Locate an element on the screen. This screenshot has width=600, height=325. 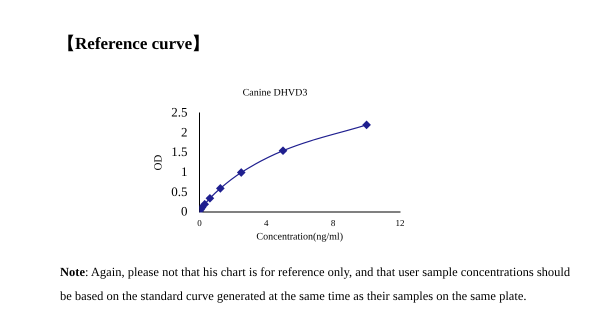
y-tick-label: 0.5 is located at coordinates (179, 191).